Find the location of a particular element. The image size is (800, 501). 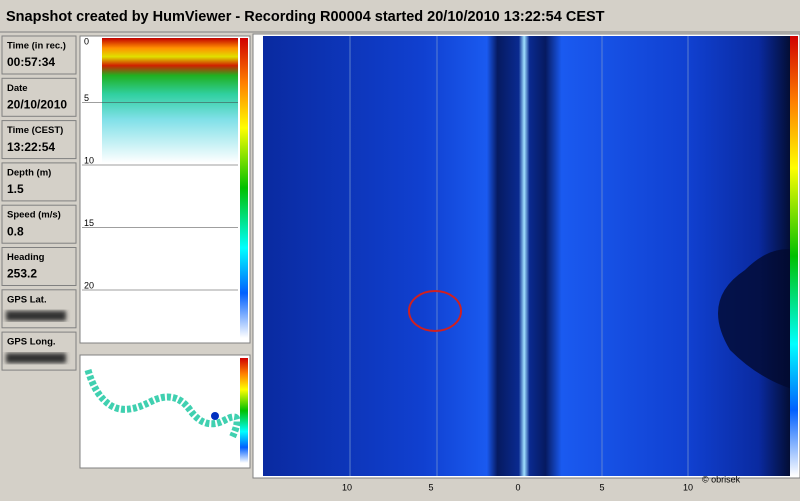

gps-track is located at coordinates (162, 404).